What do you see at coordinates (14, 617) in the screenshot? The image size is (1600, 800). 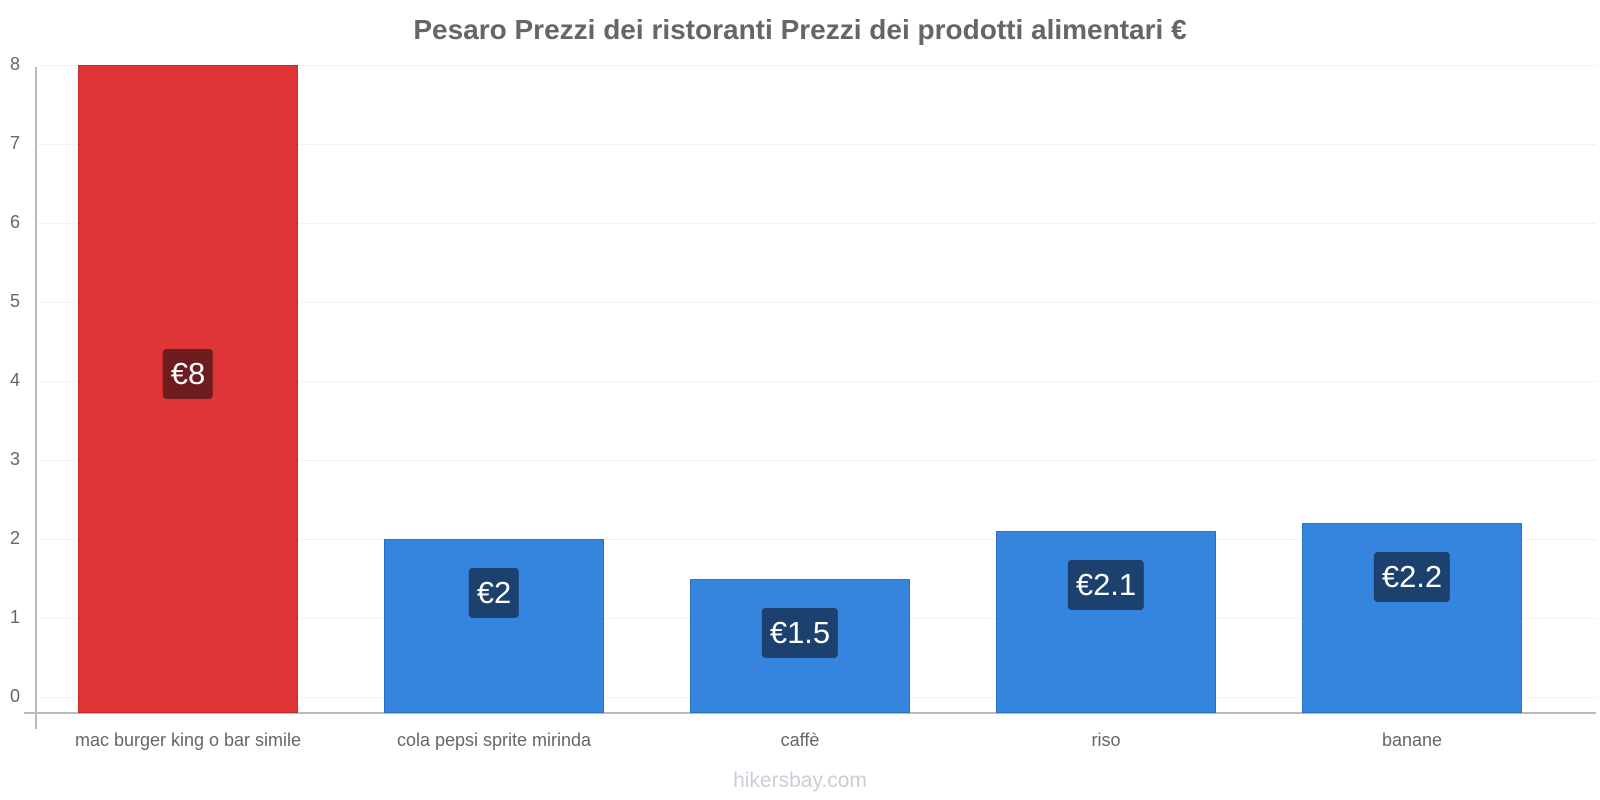 I see `y-tick-label: 1` at bounding box center [14, 617].